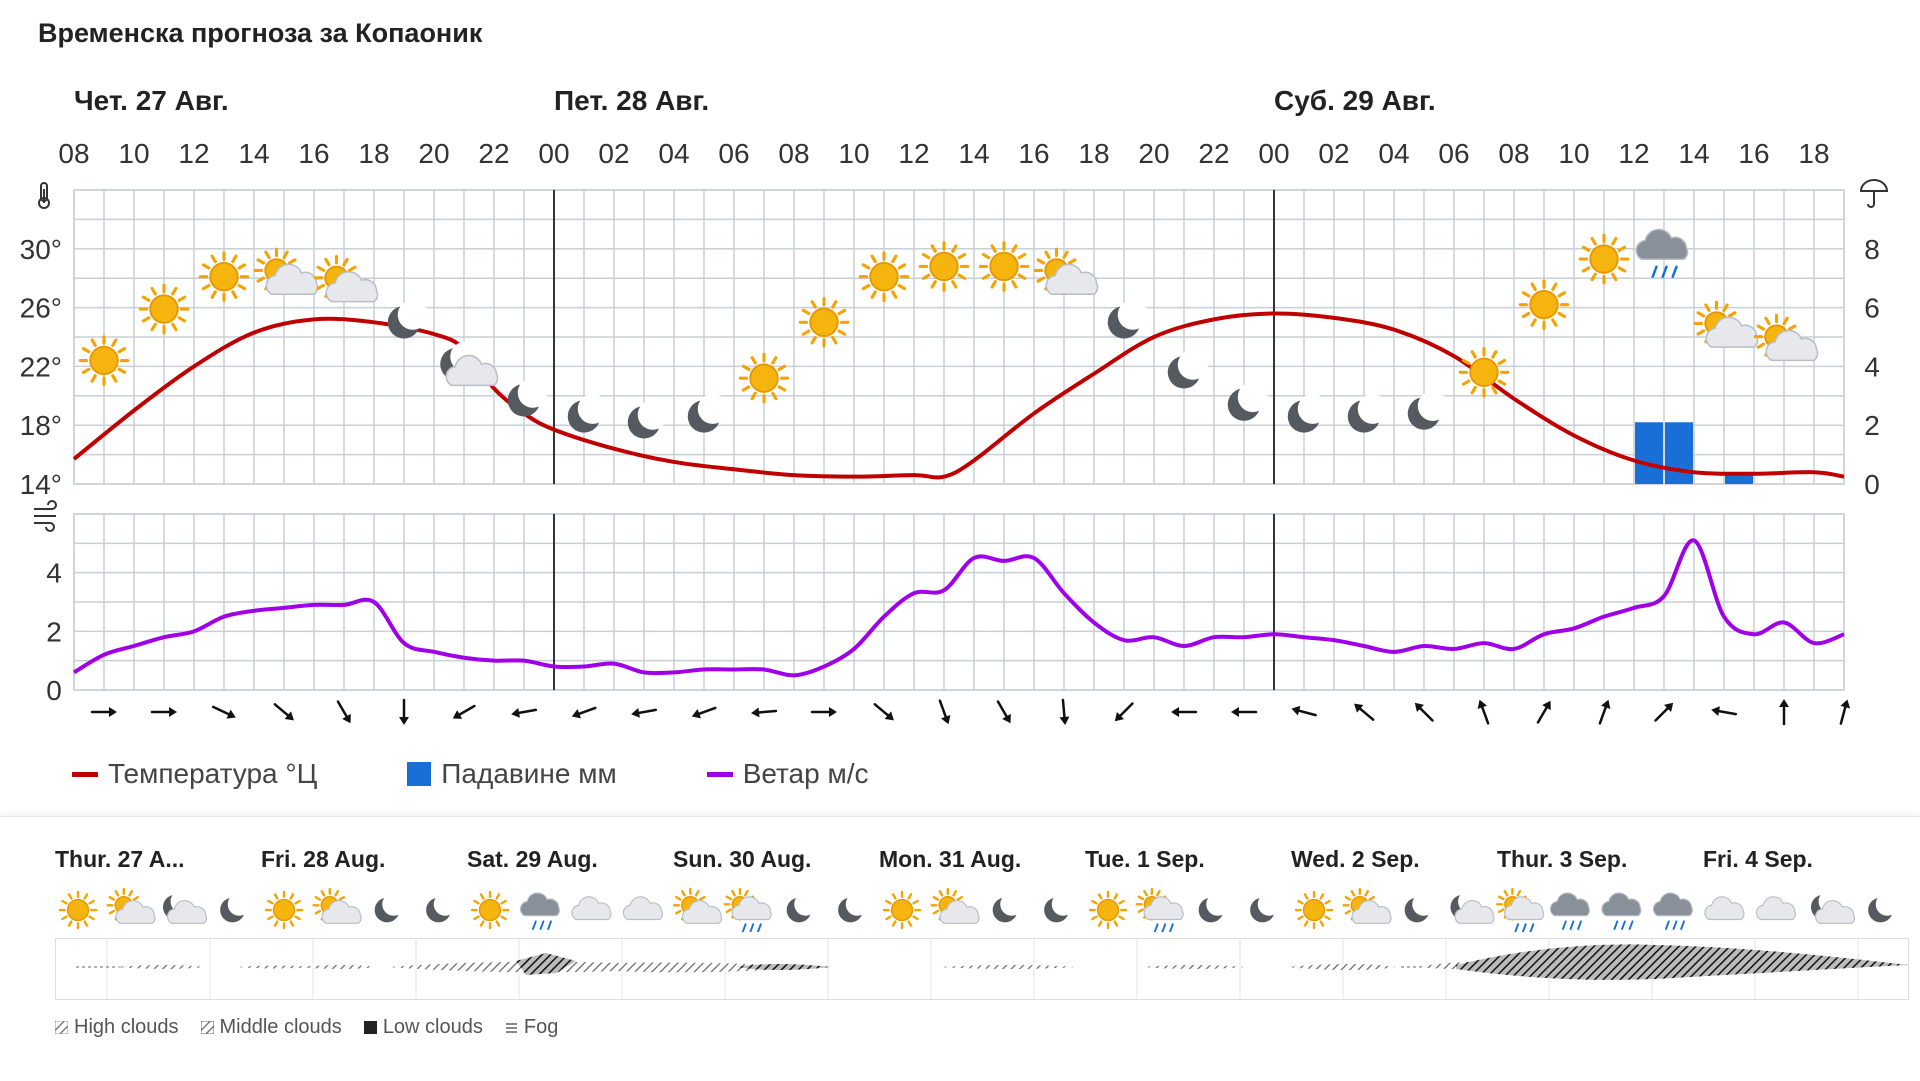 This screenshot has width=1920, height=1081. I want to click on x-tick-label: 14, so click(973, 153).